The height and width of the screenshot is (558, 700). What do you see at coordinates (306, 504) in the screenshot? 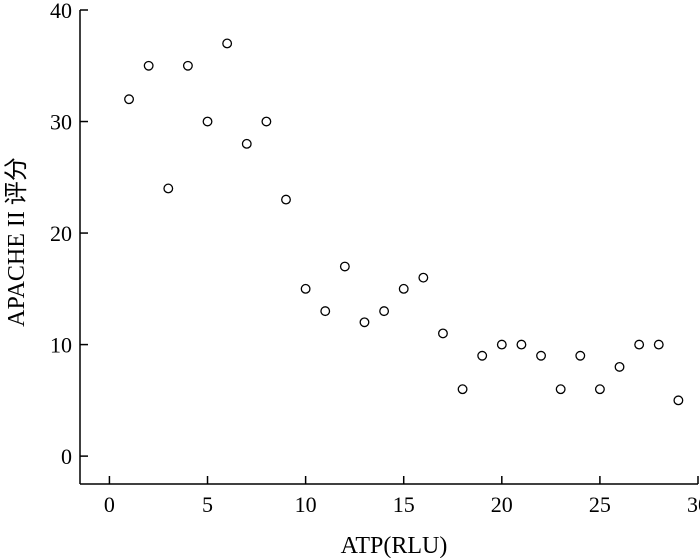
I see `x-tick-label: 10` at bounding box center [306, 504].